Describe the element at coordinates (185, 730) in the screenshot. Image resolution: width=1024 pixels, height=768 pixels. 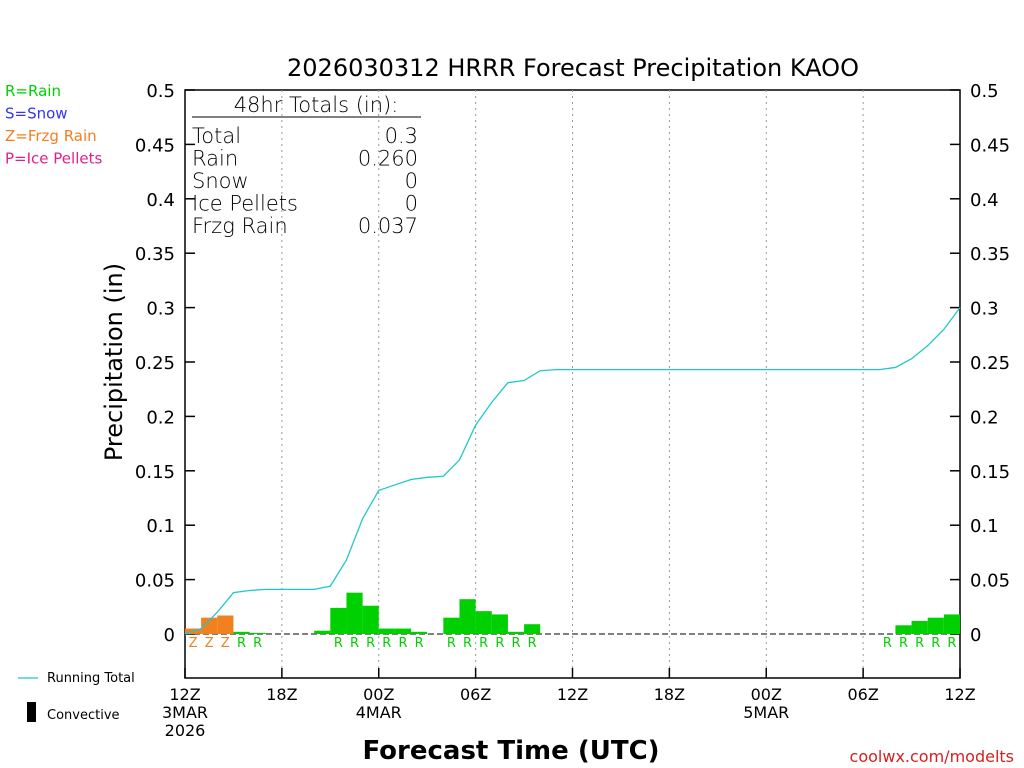
I see `x-tick-label: 2026` at that location.